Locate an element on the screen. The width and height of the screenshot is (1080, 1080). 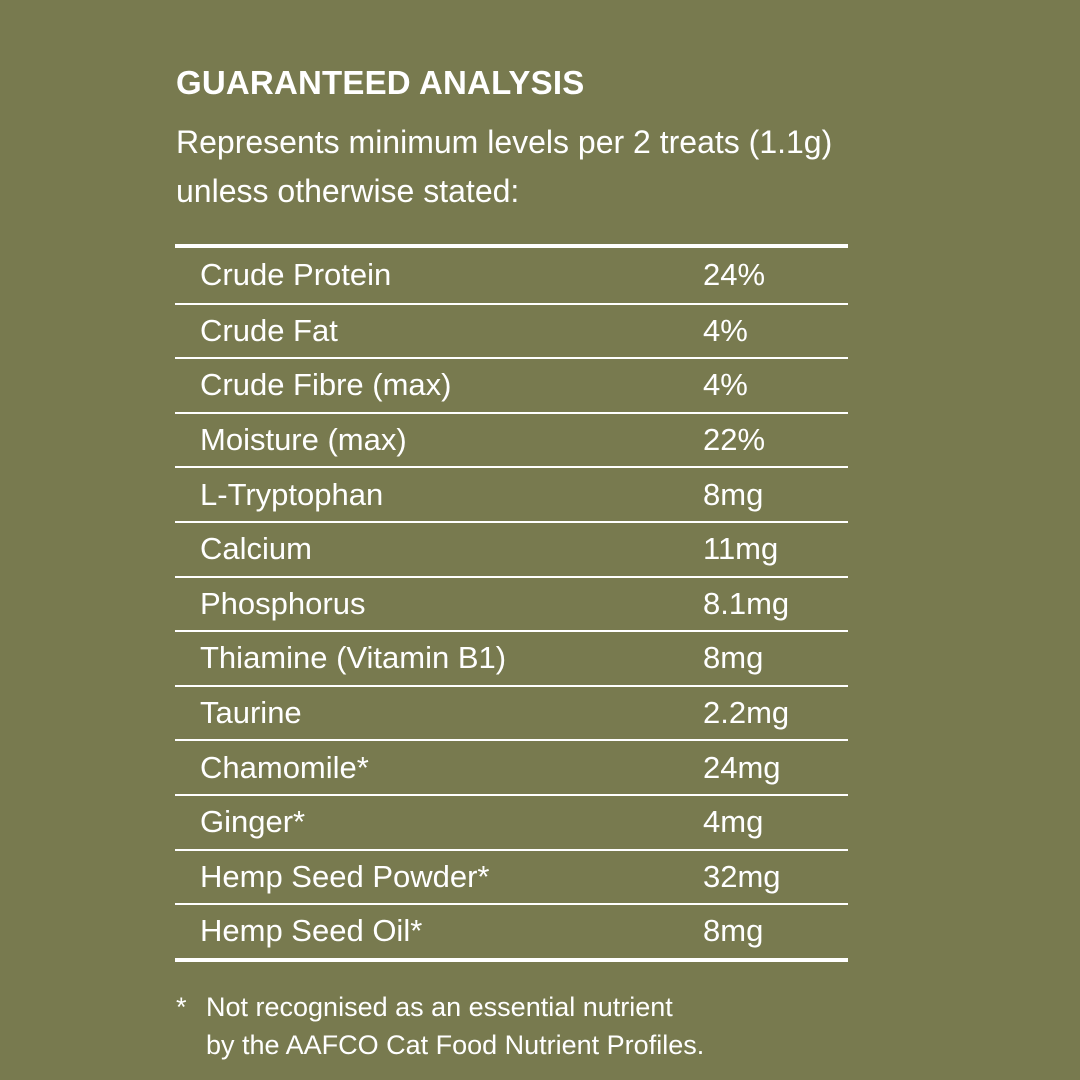
table-row: Hemp Seed Oil* 8mg is located at coordinates (511, 930).